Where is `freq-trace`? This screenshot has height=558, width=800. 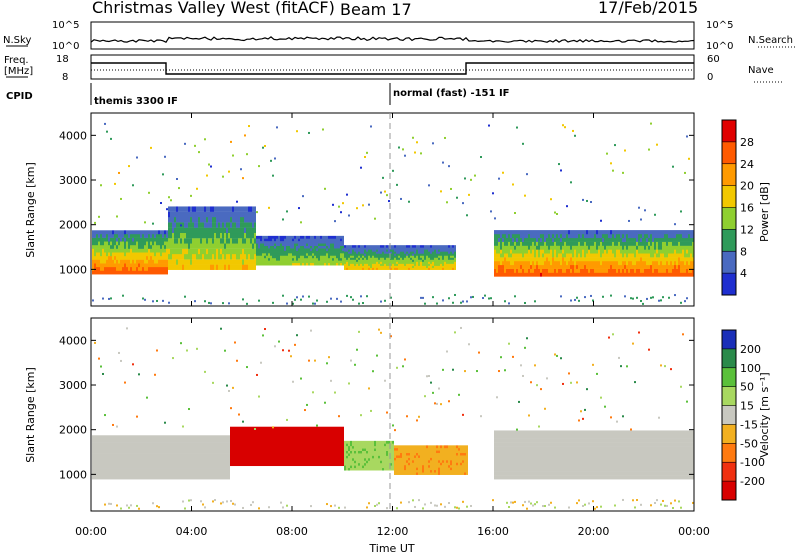 freq-trace is located at coordinates (392, 68).